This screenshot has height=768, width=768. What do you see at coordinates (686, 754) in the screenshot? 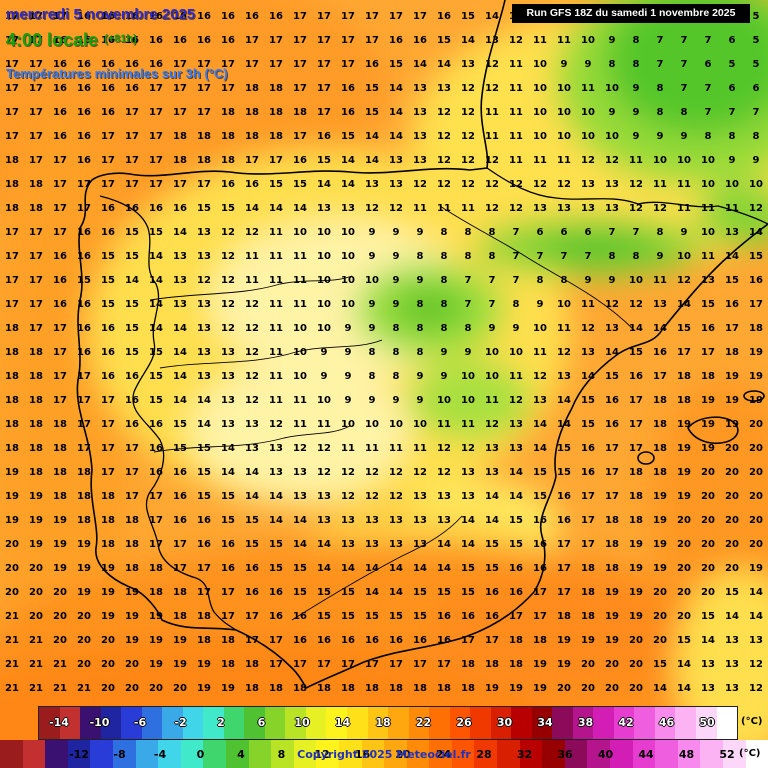
I see `scale-label-bottom: 48` at bounding box center [686, 754].